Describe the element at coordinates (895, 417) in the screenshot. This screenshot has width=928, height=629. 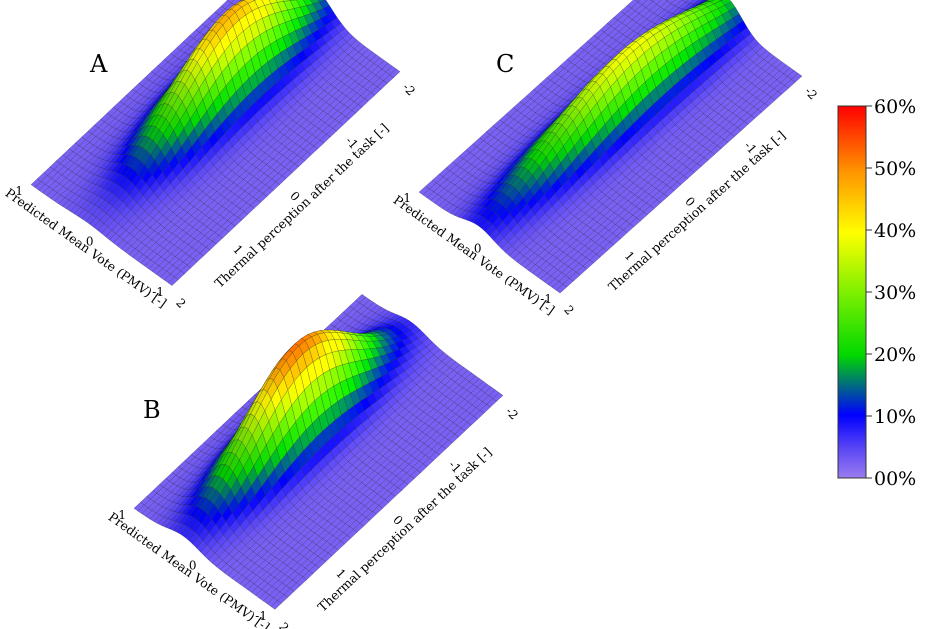
I see `colorbar-tick-label: 10%` at that location.